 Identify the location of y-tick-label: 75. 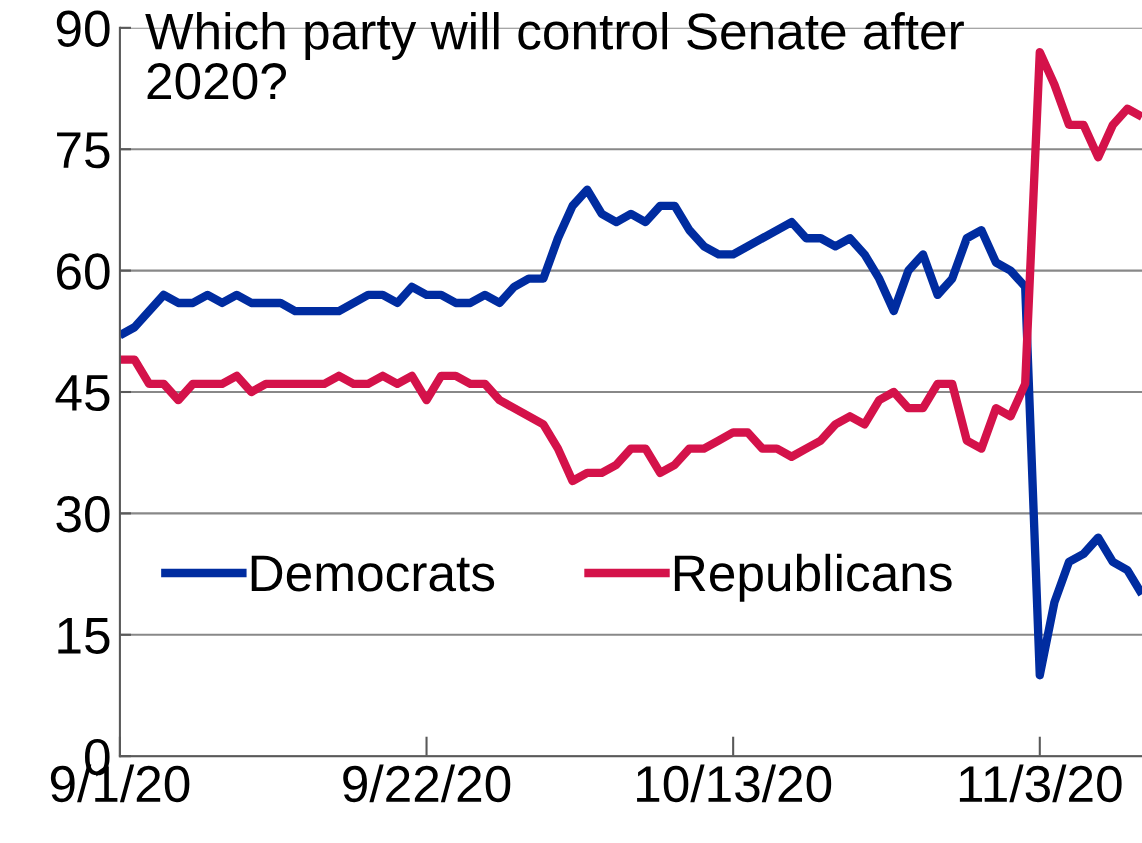
(83, 150).